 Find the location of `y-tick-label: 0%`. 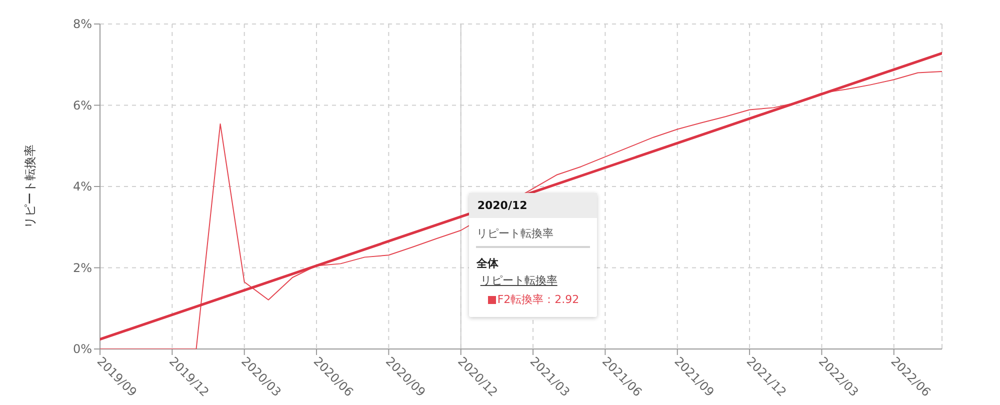

y-tick-label: 0% is located at coordinates (82, 349).